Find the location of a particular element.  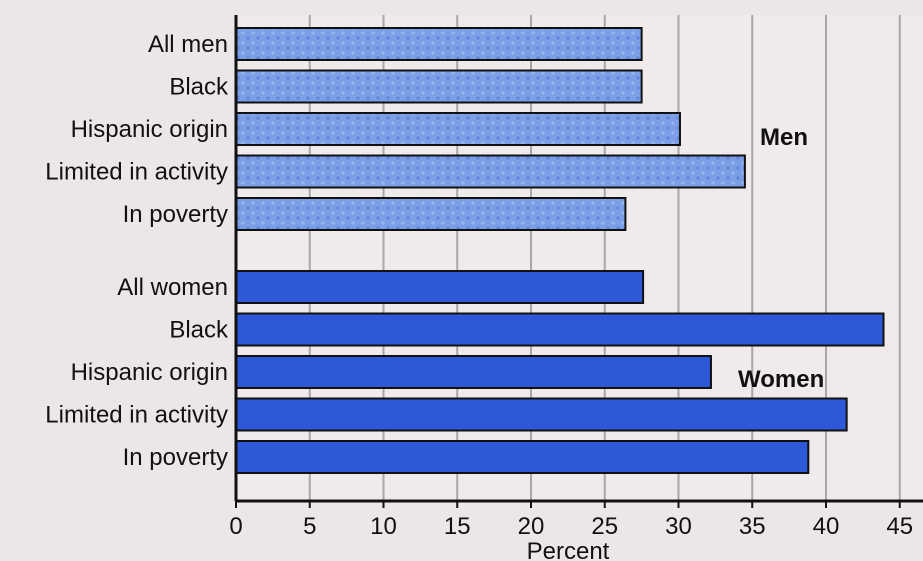

x-tick-label: 25 is located at coordinates (604, 526).